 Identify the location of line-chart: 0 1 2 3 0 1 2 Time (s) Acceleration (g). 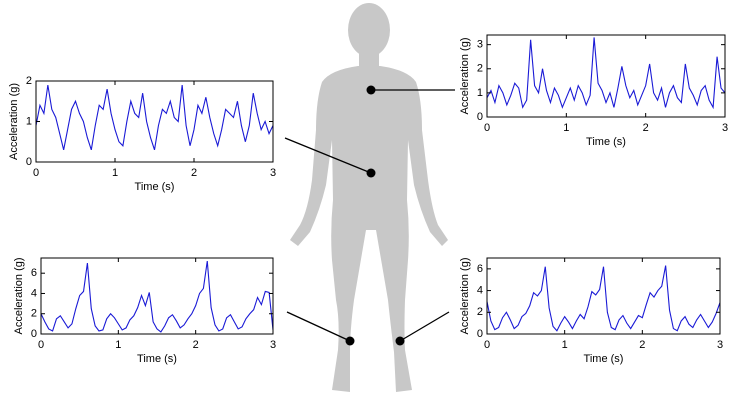
(142, 134).